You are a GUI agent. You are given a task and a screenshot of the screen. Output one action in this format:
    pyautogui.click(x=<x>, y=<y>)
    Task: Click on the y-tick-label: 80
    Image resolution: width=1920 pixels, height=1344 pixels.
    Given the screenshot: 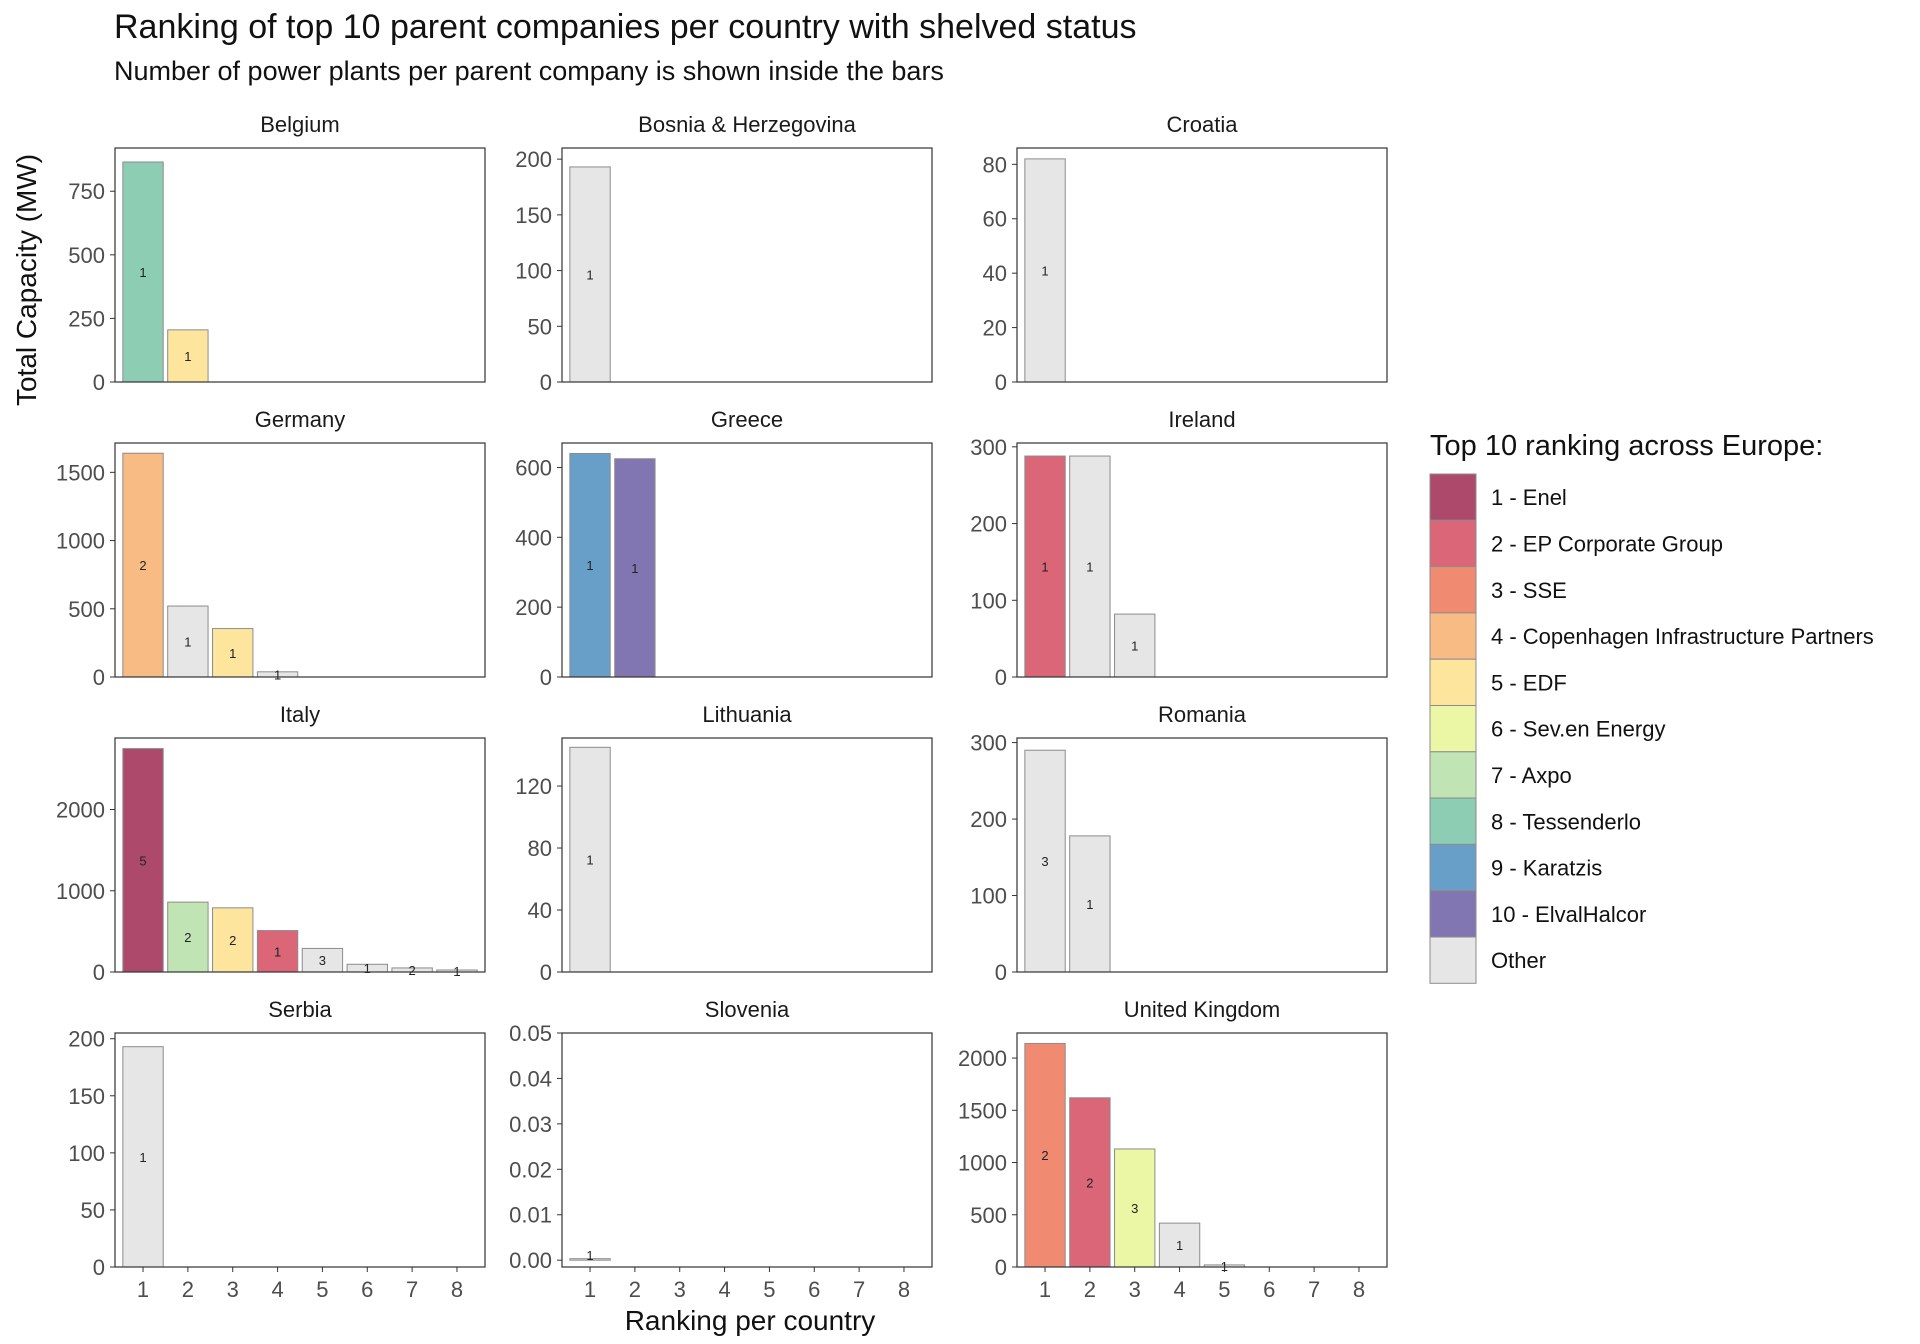 What is the action you would take?
    pyautogui.click(x=995, y=164)
    